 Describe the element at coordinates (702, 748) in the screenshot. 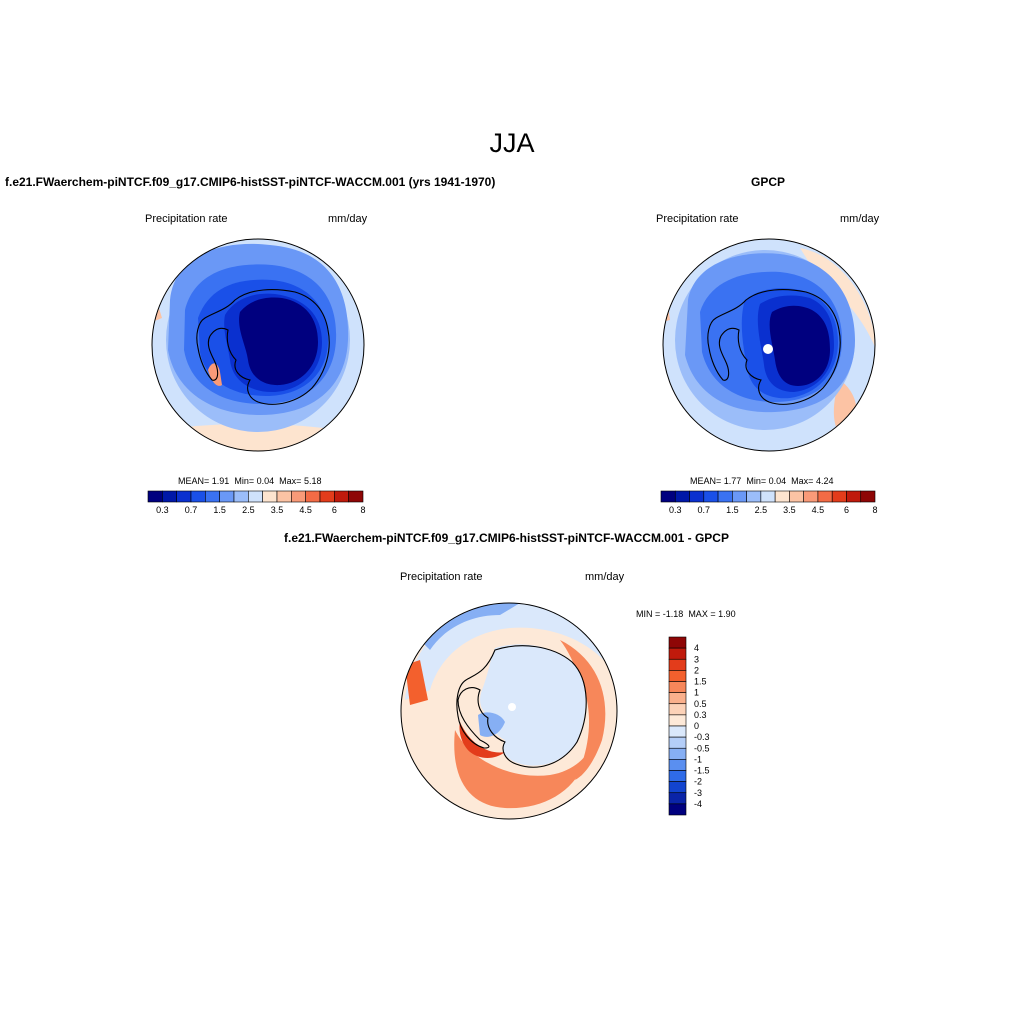

I see `diff-colorbar-tick-label: -0.5` at that location.